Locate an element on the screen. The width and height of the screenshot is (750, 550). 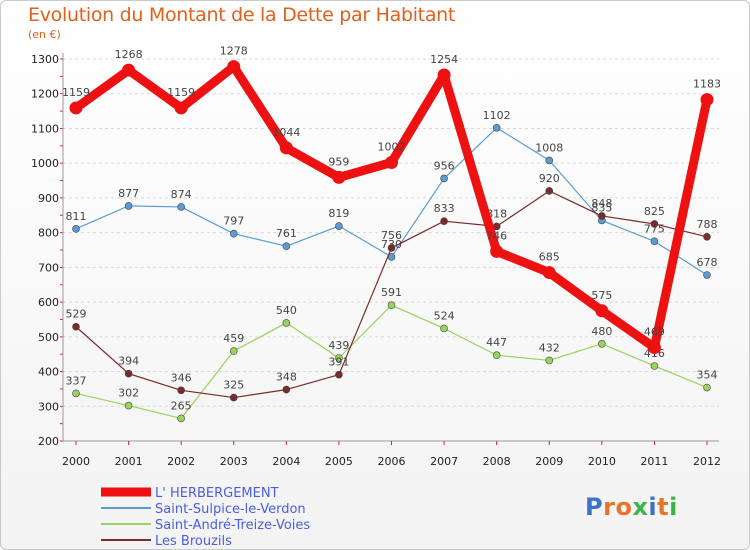
legend-label: Les Brouzils is located at coordinates (193, 541).